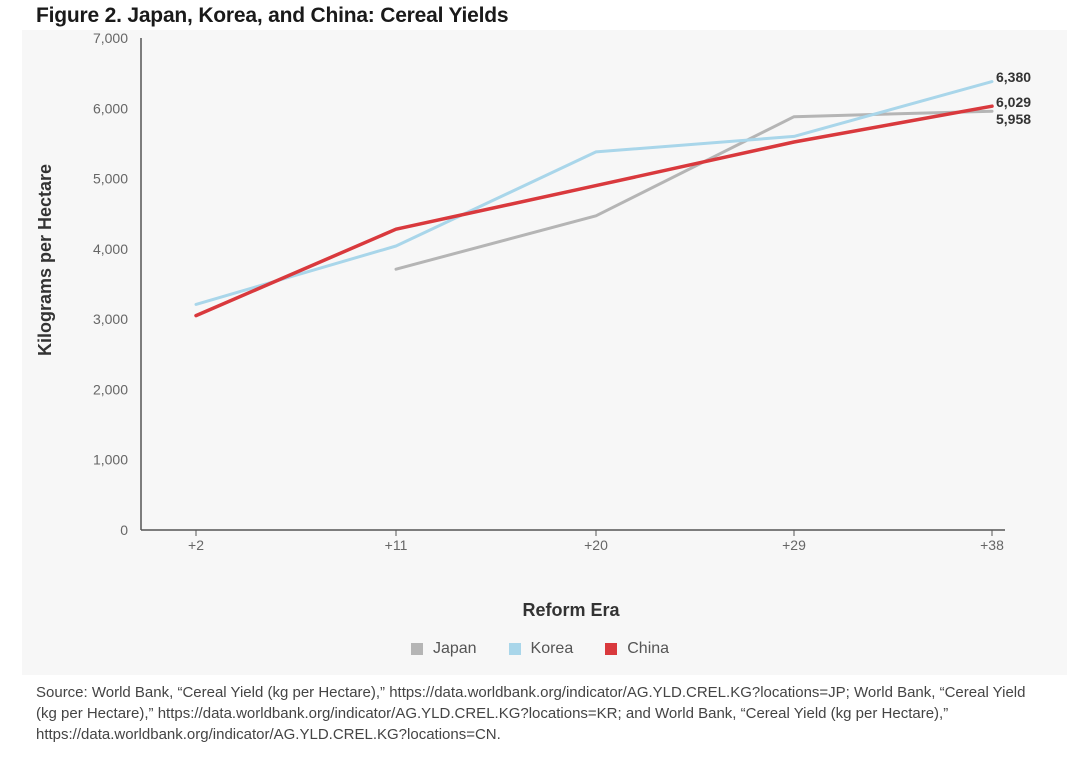 Image resolution: width=1080 pixels, height=759 pixels. Describe the element at coordinates (45, 260) in the screenshot. I see `y-axis-title: Kilograms per Hectare` at that location.